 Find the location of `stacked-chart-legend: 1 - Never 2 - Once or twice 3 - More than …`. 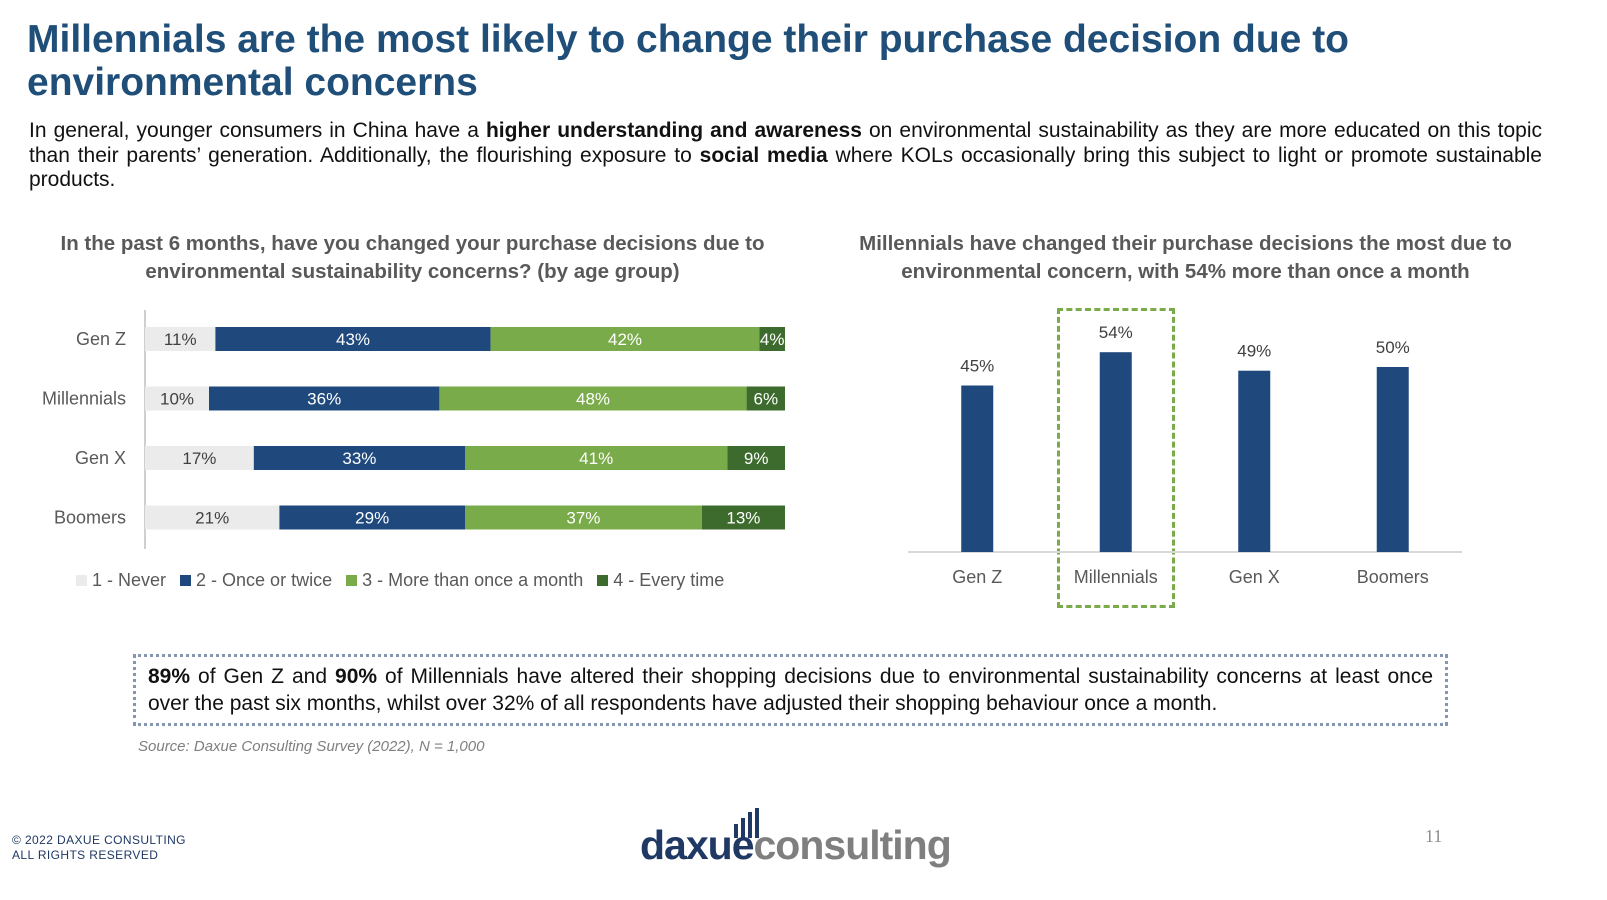

stacked-chart-legend: 1 - Never 2 - Once or twice 3 - More than … is located at coordinates (400, 580).